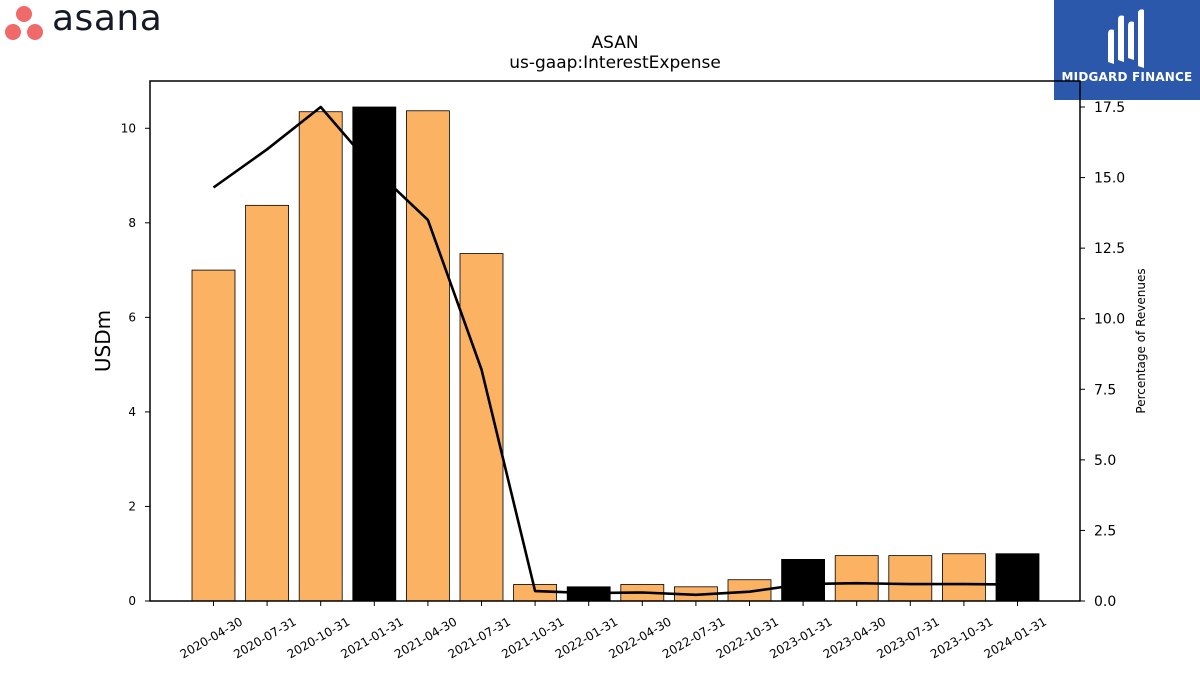 The width and height of the screenshot is (1200, 675). Describe the element at coordinates (24, 14) in the screenshot. I see `asana-dot-top` at that location.